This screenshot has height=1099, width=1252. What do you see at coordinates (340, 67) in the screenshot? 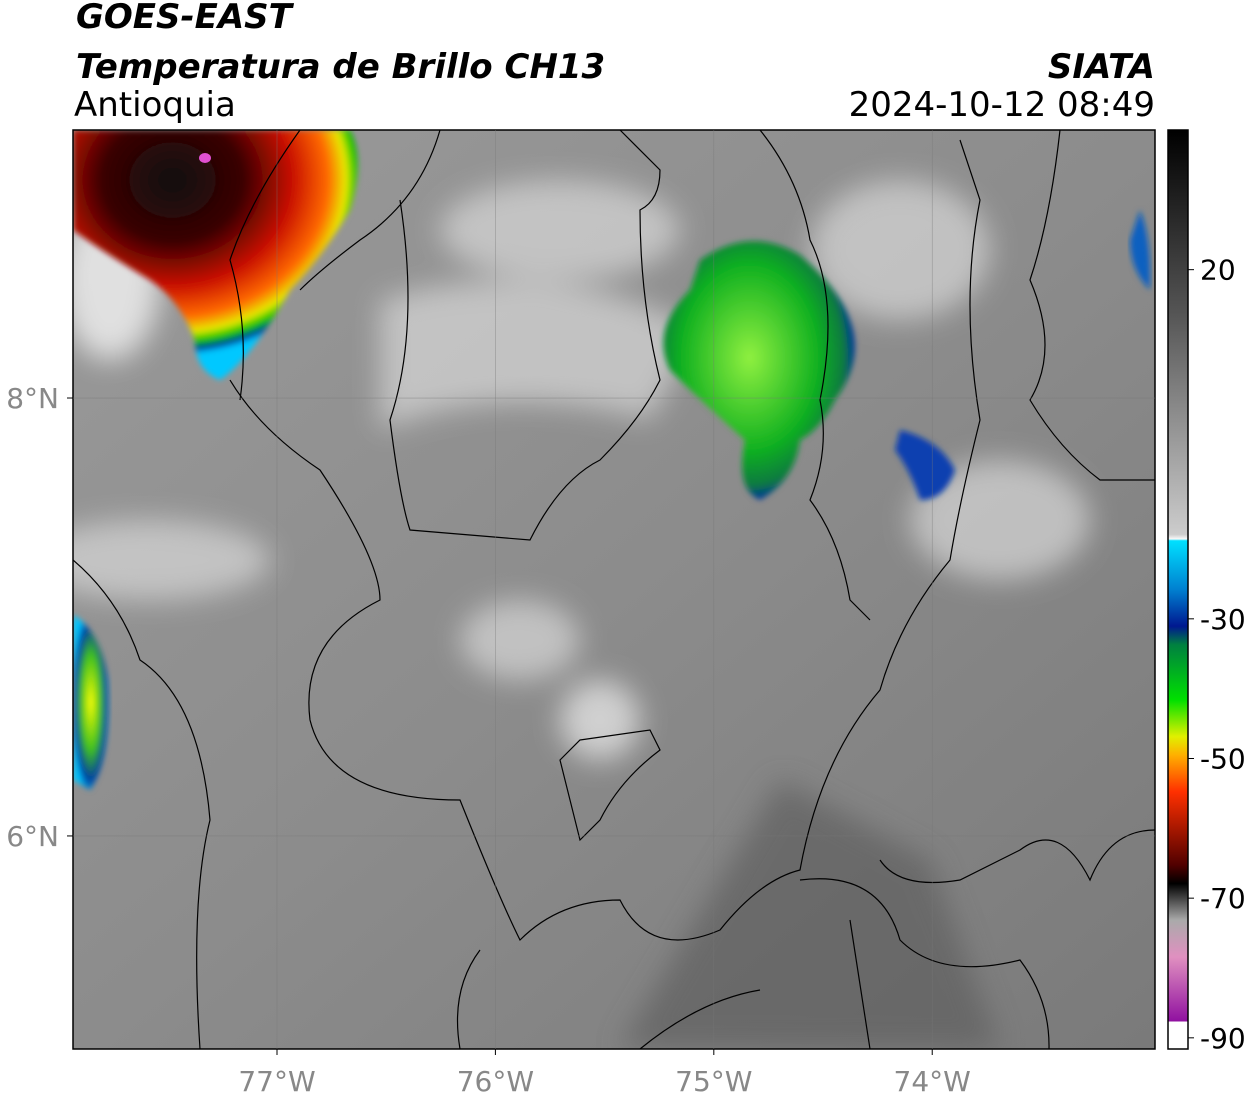
I see `subtitle: Temperatura de Brillo CH13` at bounding box center [340, 67].